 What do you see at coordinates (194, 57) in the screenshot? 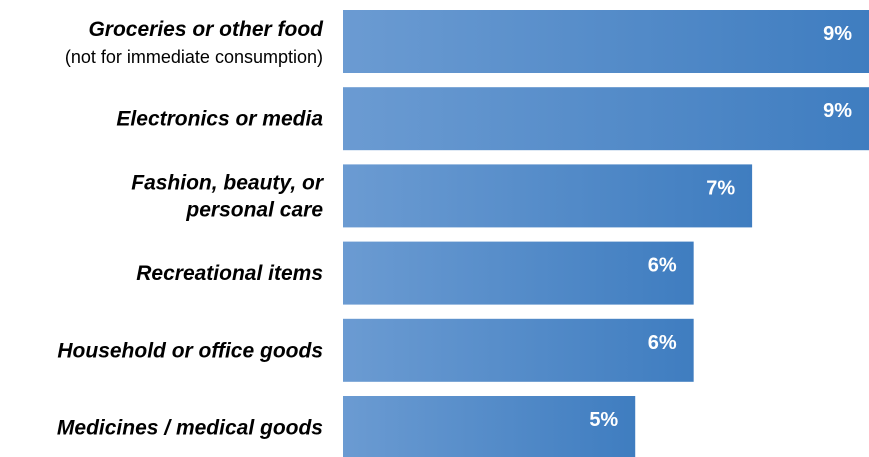
I see `category-sublabel: (not for immediate consumption)` at bounding box center [194, 57].